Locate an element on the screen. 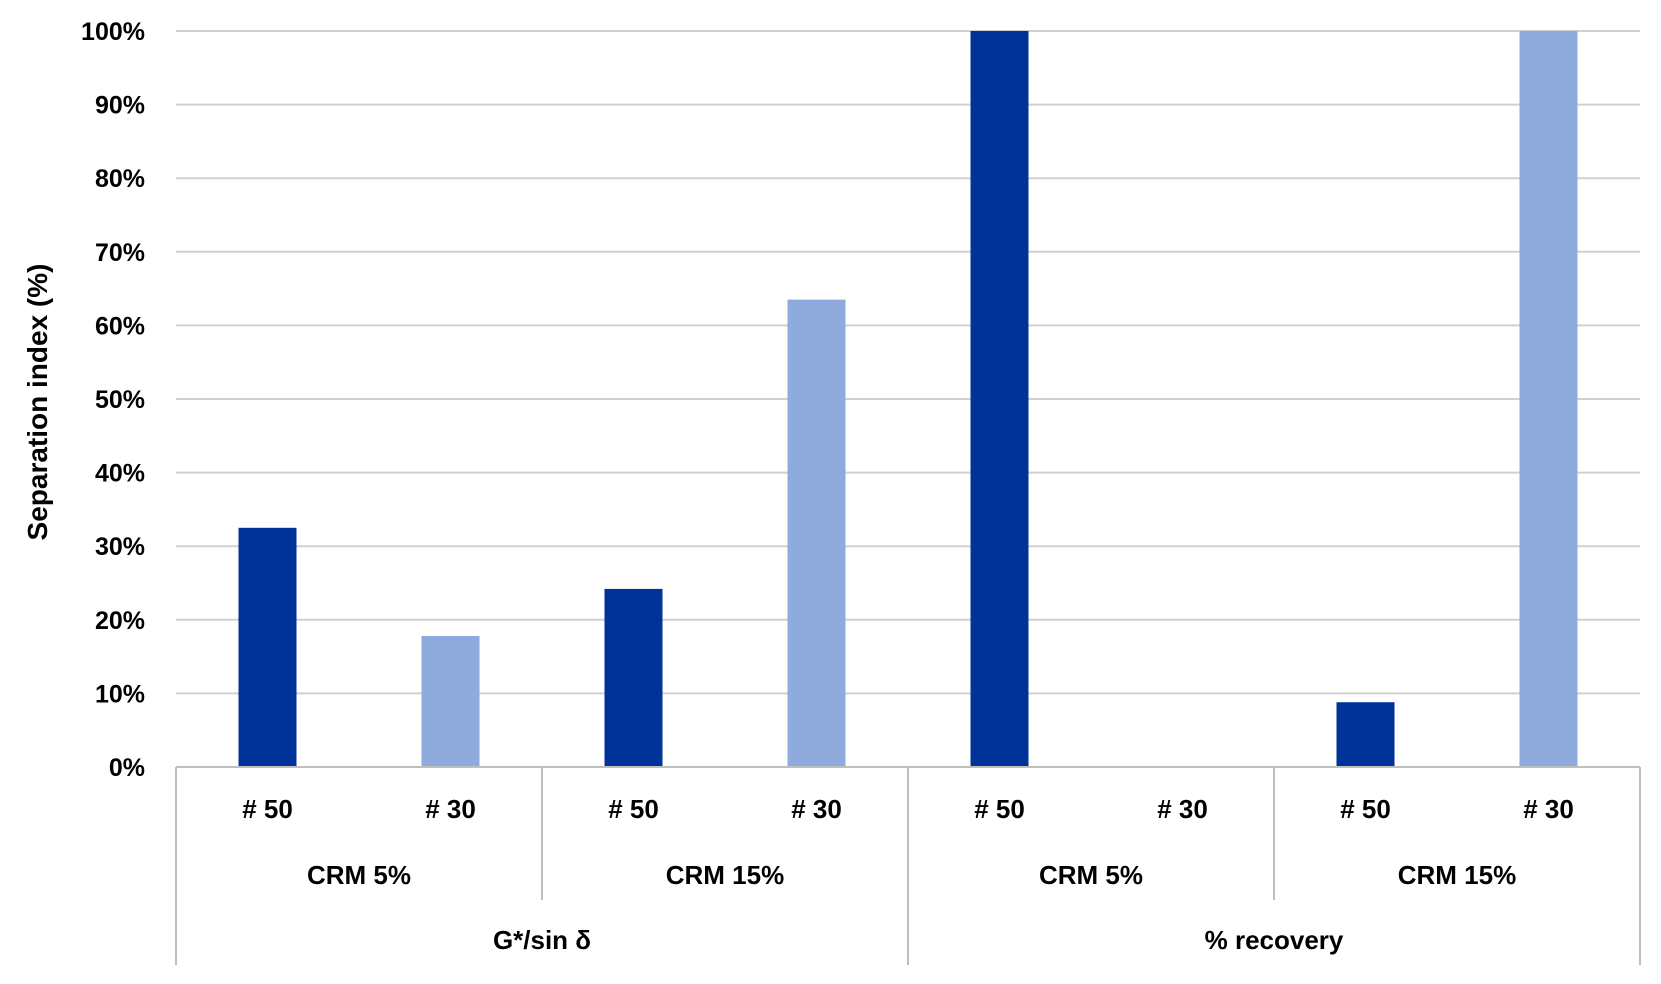 This screenshot has width=1661, height=984. x-group-label: G*/sin δ is located at coordinates (542, 940).